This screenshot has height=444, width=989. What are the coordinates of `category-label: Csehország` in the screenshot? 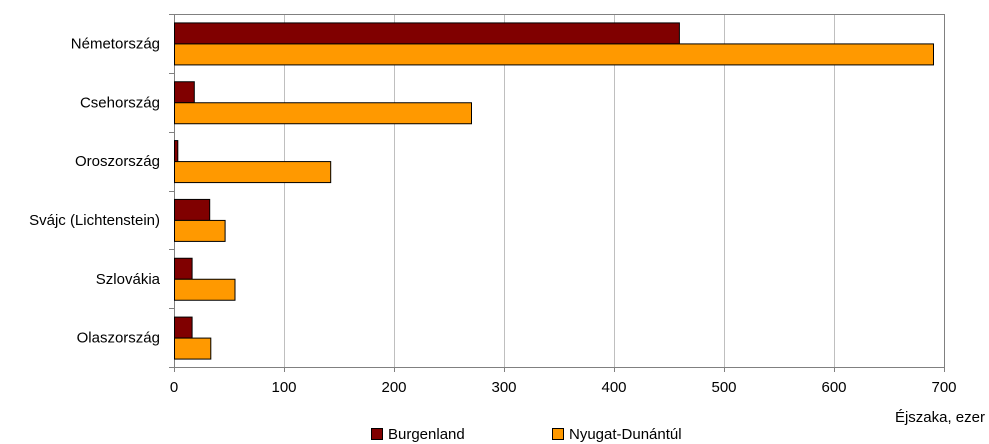 It's located at (120, 102).